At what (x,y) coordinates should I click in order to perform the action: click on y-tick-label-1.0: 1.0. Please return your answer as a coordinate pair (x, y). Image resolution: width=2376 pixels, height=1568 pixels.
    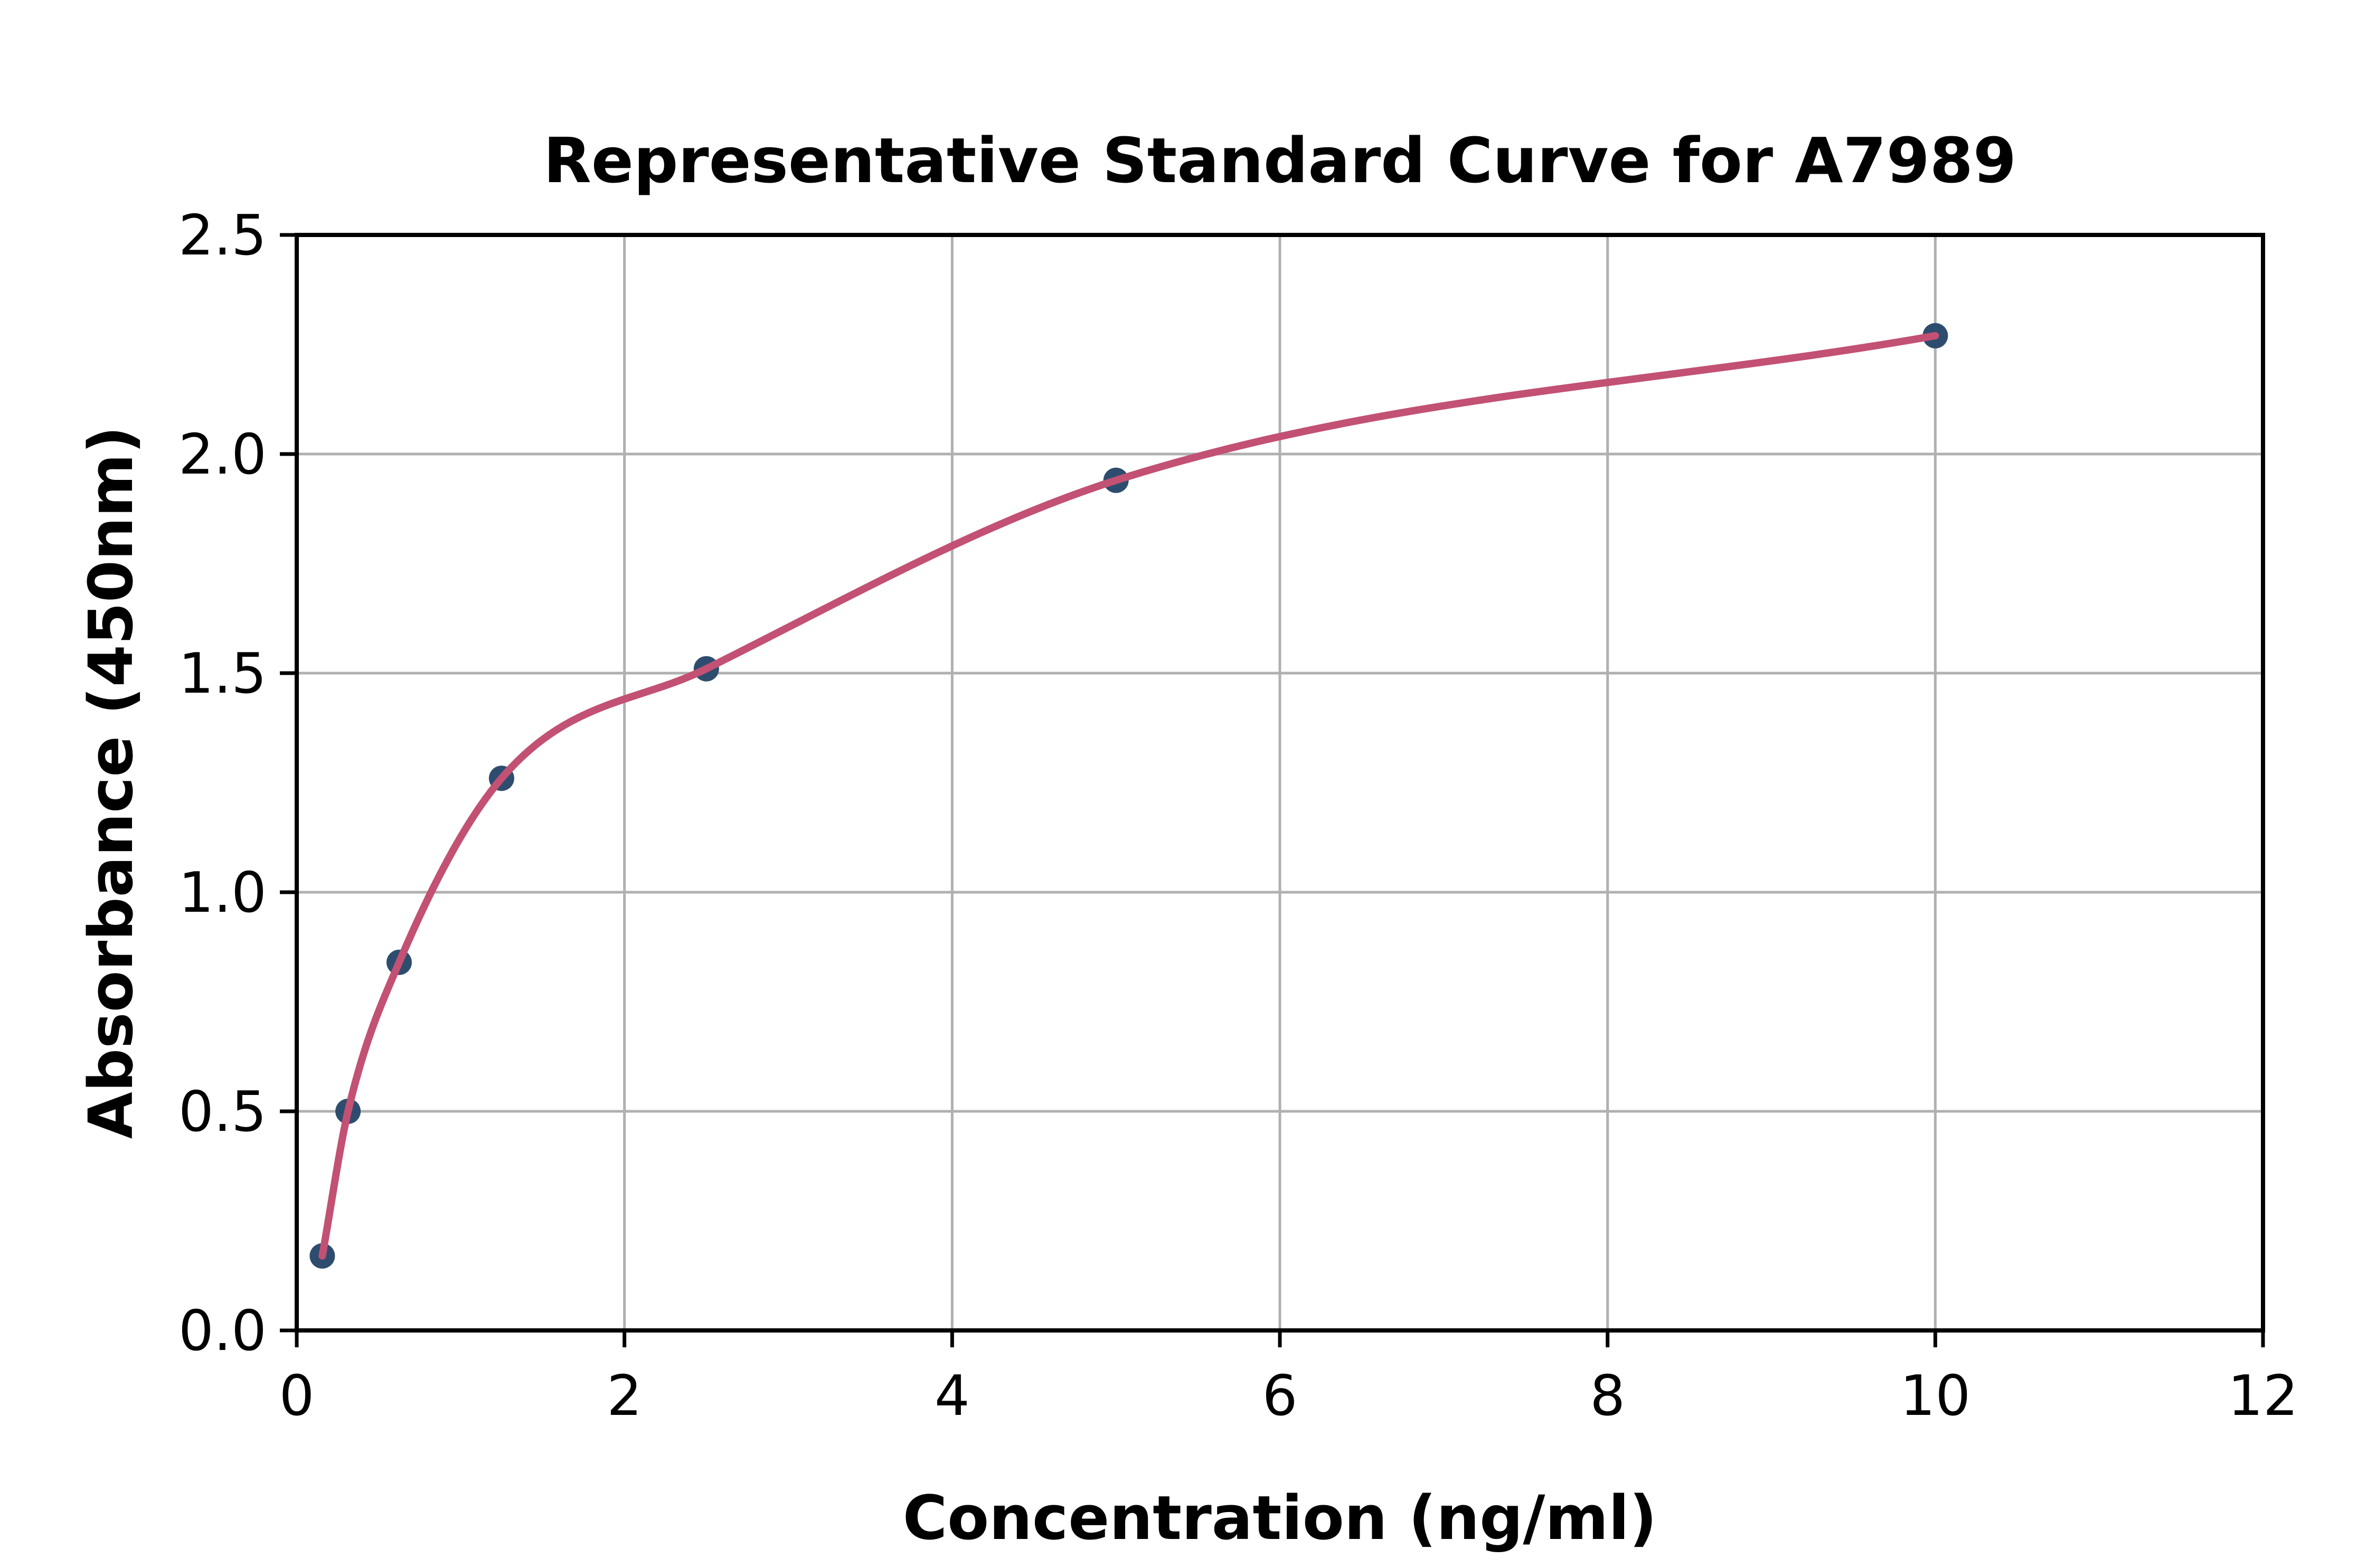
    Looking at the image, I should click on (223, 893).